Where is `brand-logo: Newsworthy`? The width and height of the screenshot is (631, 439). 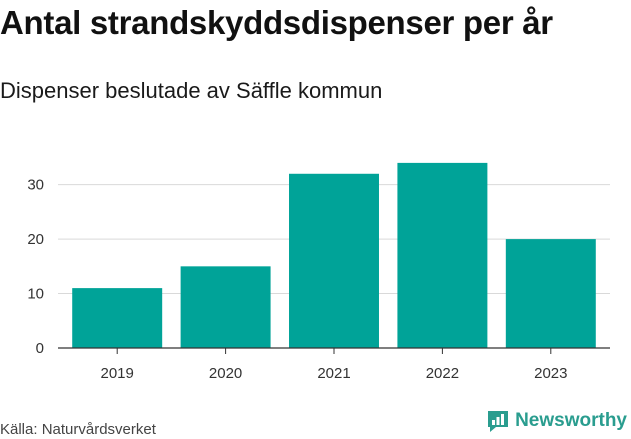
brand-logo: Newsworthy is located at coordinates (556, 421).